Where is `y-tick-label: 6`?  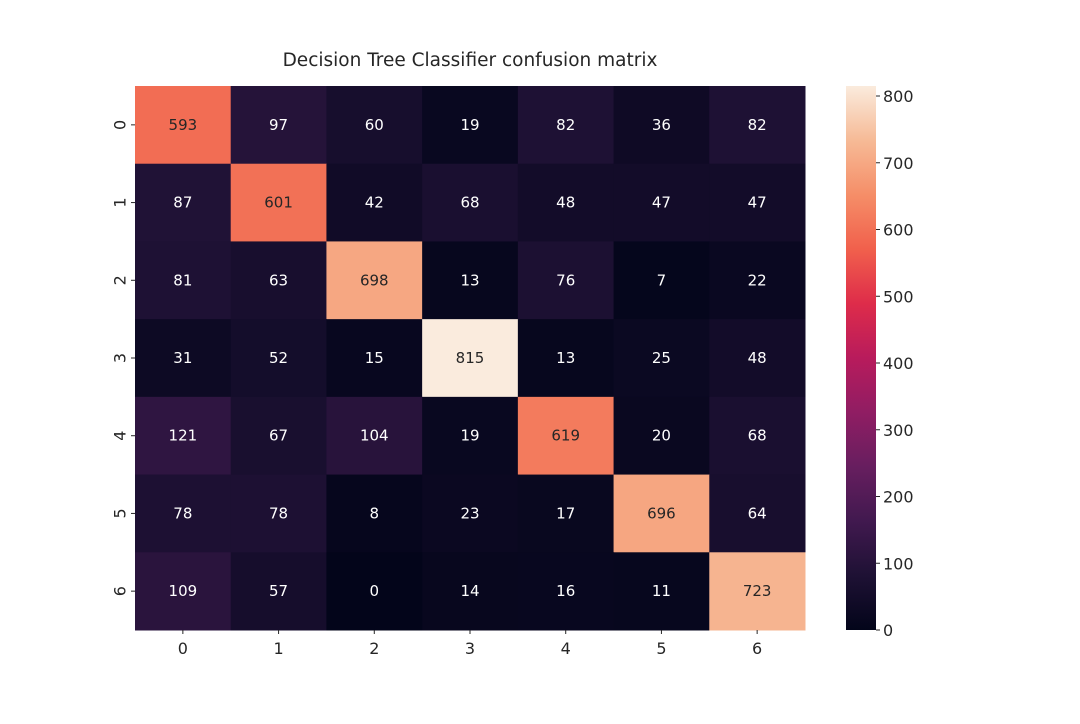
y-tick-label: 6 is located at coordinates (120, 591).